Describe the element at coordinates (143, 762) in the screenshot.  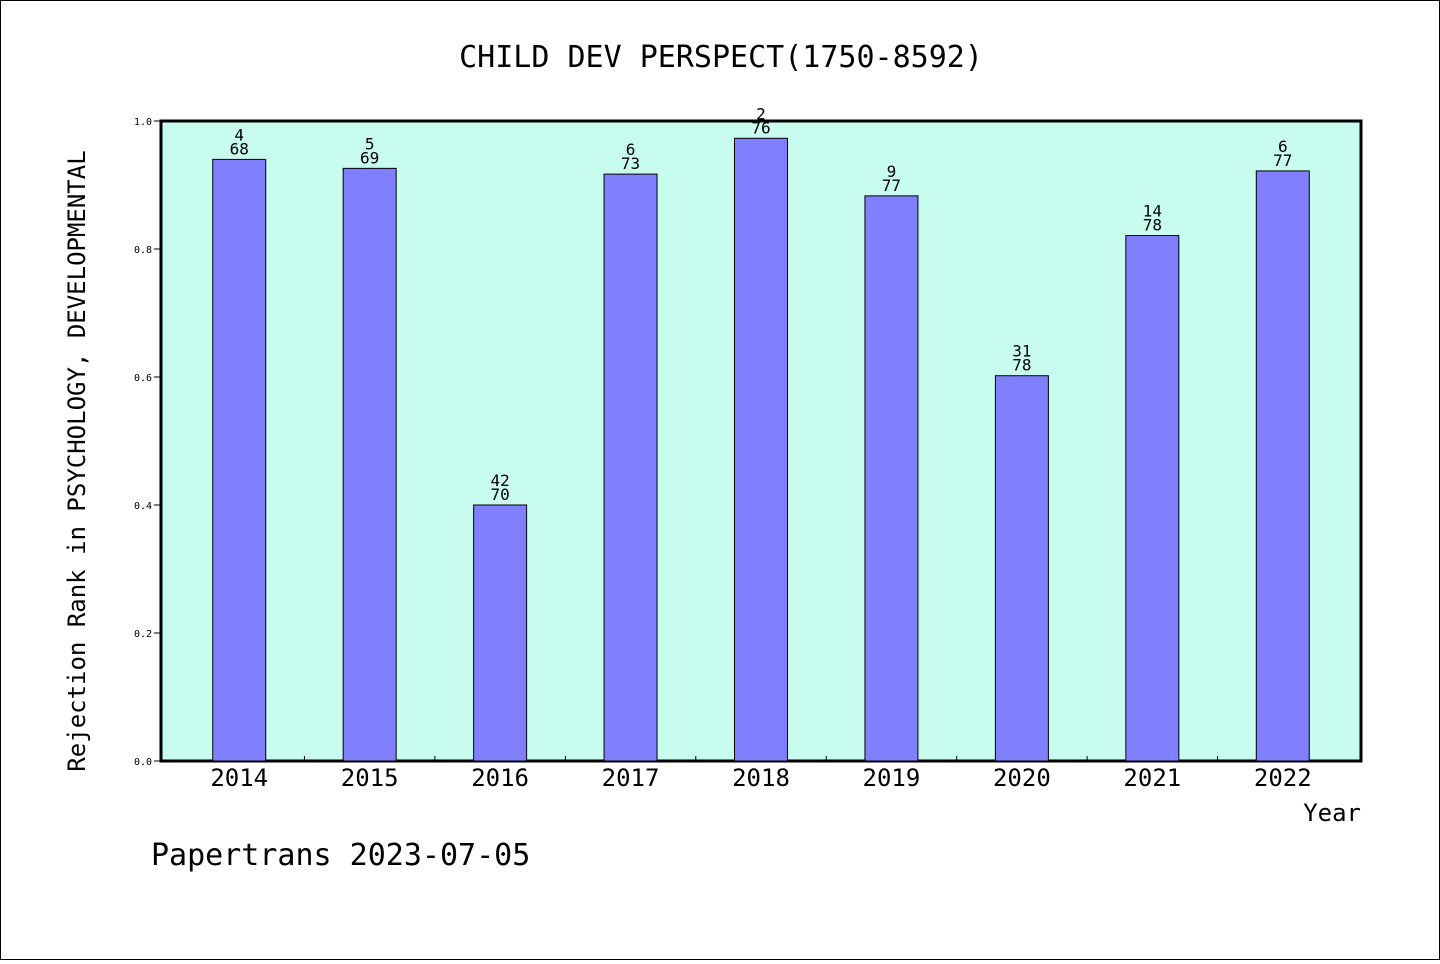
I see `y-tick-label-0.0: 0.0` at that location.